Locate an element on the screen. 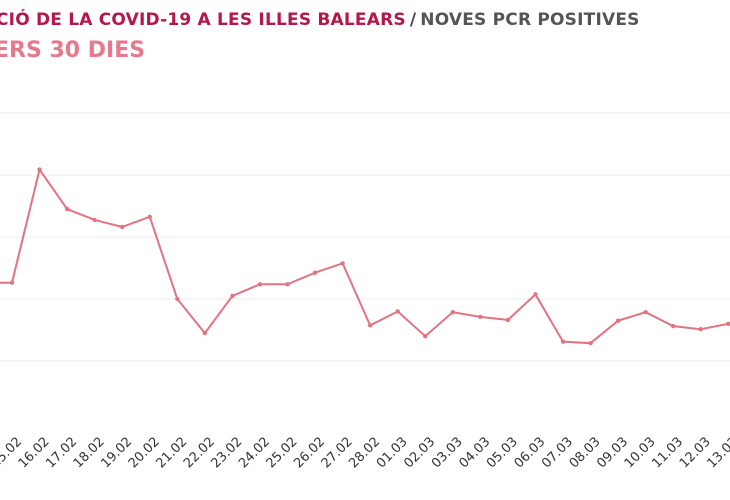 This screenshot has width=730, height=500. chart-subtitle: ERS 30 DIES is located at coordinates (73, 50).